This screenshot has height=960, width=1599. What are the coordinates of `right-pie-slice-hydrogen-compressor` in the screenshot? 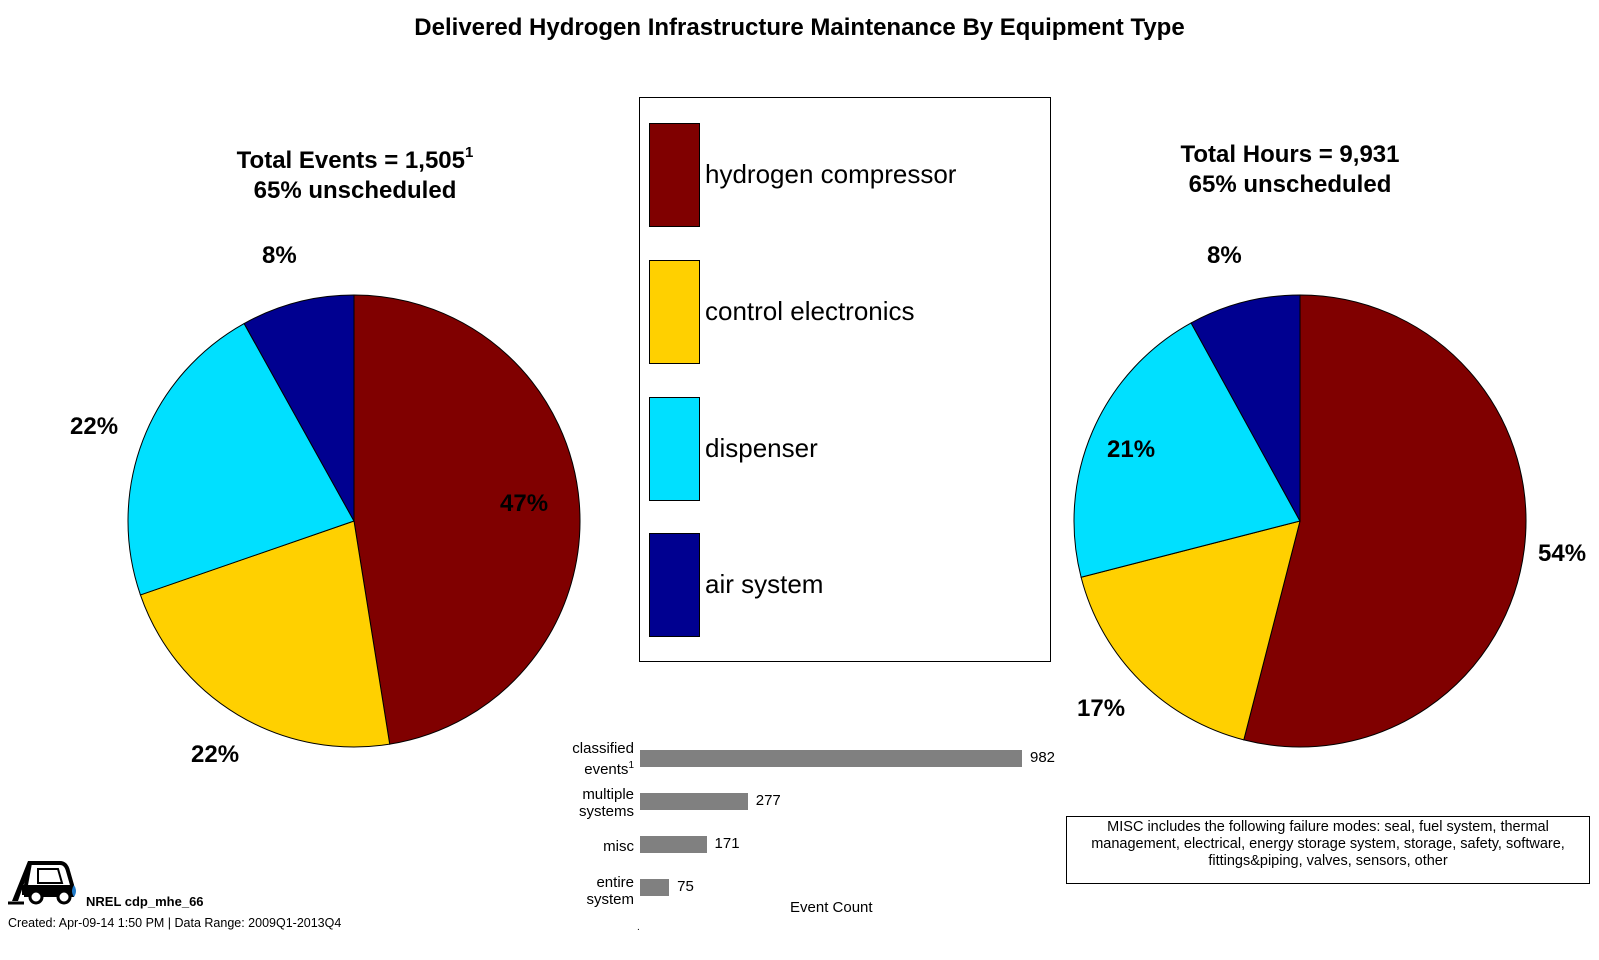 It's located at (1385, 521).